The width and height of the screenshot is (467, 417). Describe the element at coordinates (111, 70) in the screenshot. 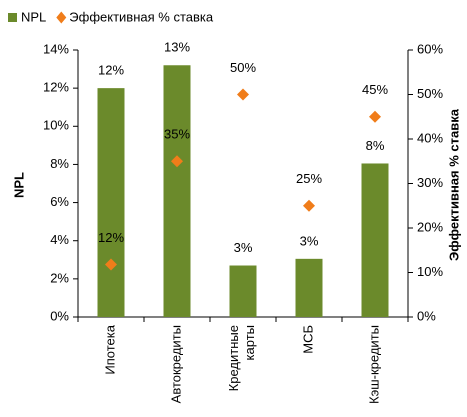

I see `bar-value-label: 12%` at that location.